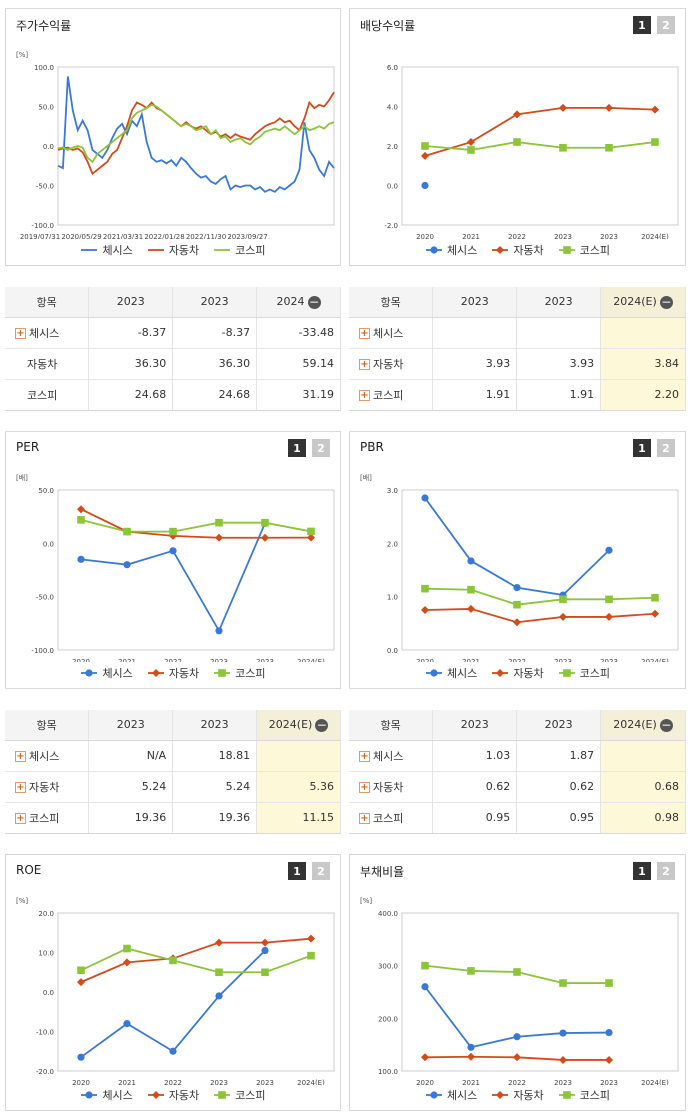  Describe the element at coordinates (173, 818) in the screenshot. I see `table-row: + 코스피 19.36 19.36 11.15` at that location.